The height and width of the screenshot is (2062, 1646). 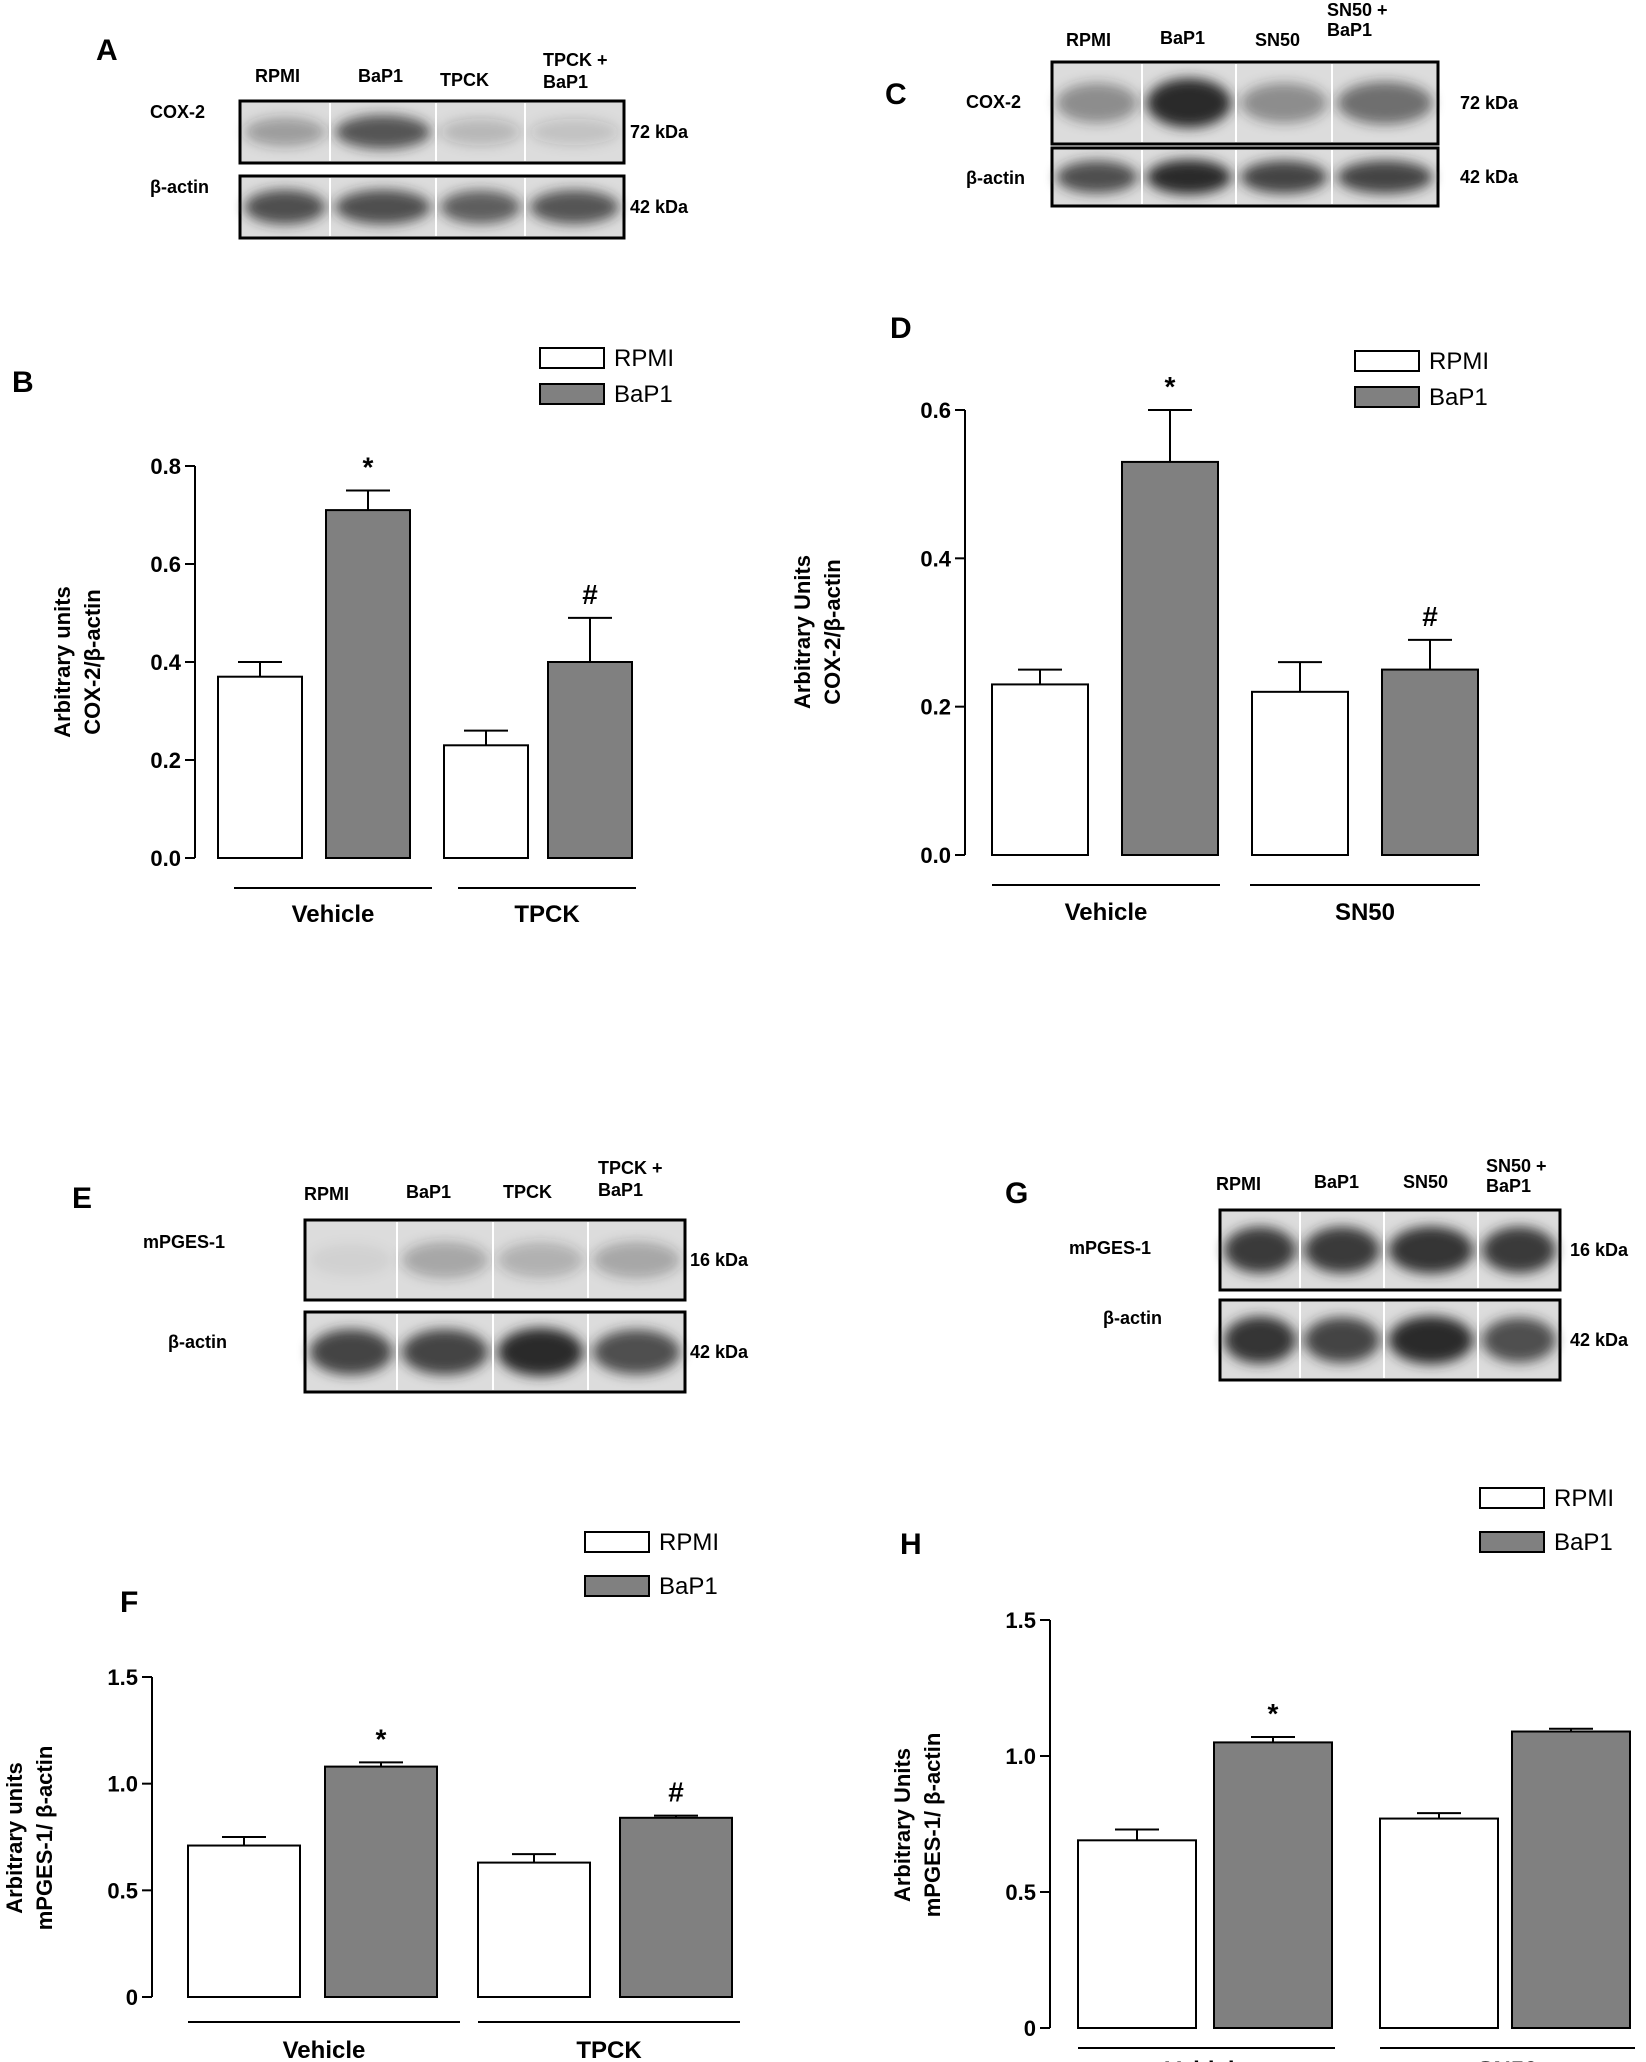 I want to click on y-tick-label: 1.5, so click(x=122, y=1677).